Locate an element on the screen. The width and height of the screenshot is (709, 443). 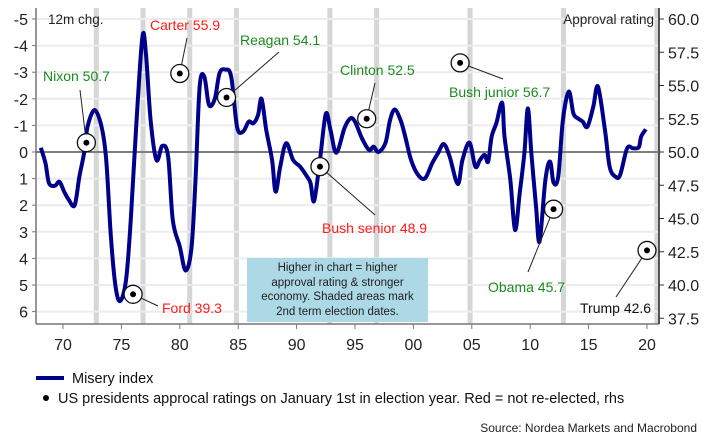
left-tick-label: 0 is located at coordinates (23, 153).